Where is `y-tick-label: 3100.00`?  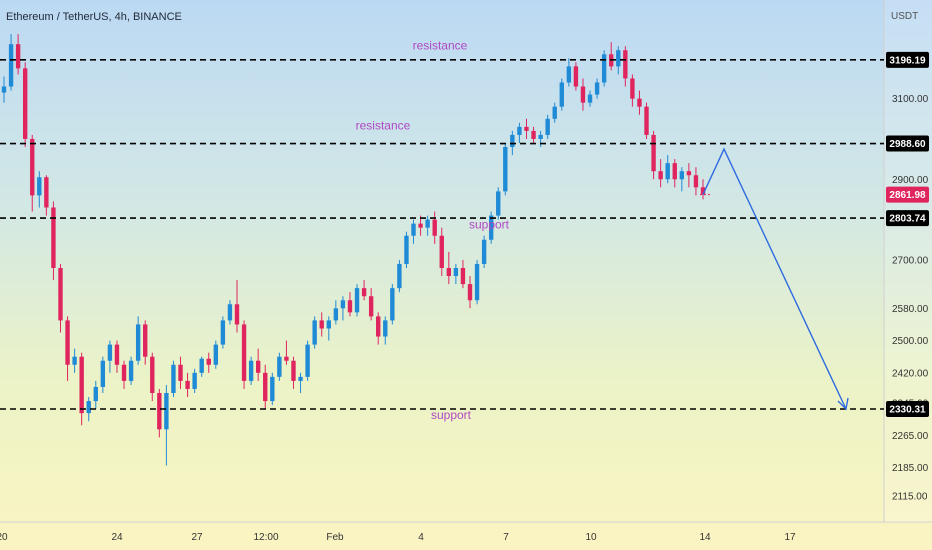 y-tick-label: 3100.00 is located at coordinates (910, 99).